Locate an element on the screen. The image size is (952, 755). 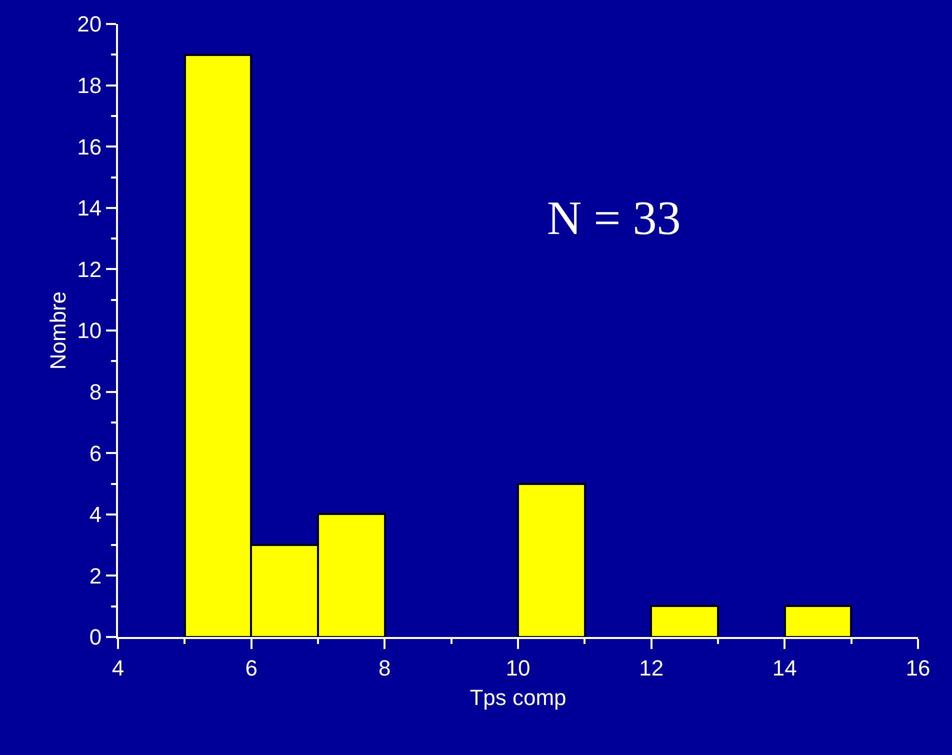
x-tick-label: 12 is located at coordinates (651, 667).